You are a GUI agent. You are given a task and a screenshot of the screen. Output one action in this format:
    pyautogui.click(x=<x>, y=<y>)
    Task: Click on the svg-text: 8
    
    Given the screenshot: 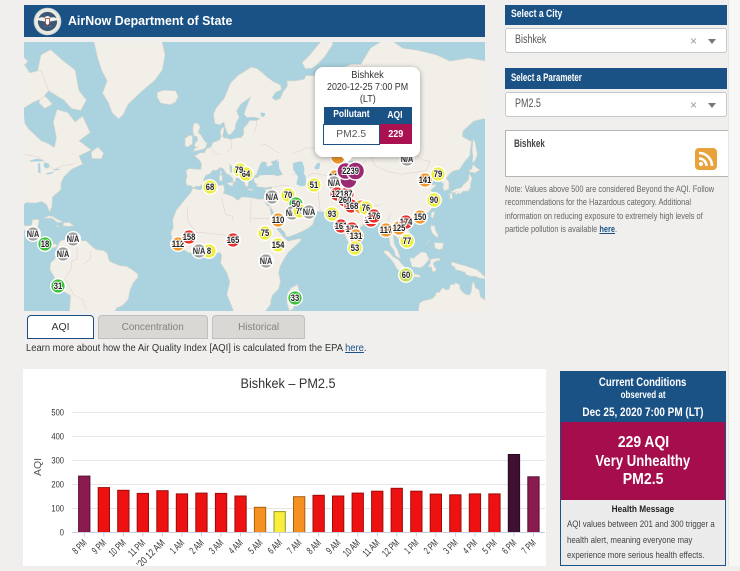 What is the action you would take?
    pyautogui.click(x=209, y=251)
    